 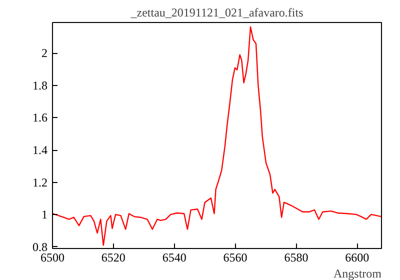 What do you see at coordinates (358, 273) in the screenshot?
I see `x-axis-title: Angstrom` at bounding box center [358, 273].